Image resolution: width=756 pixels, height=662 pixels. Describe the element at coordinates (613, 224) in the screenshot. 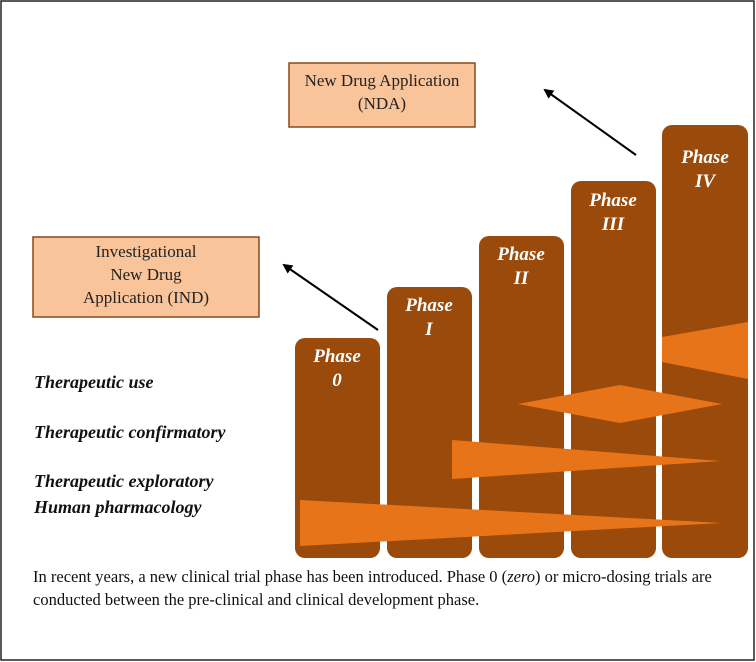

I see `phase-label: III` at that location.